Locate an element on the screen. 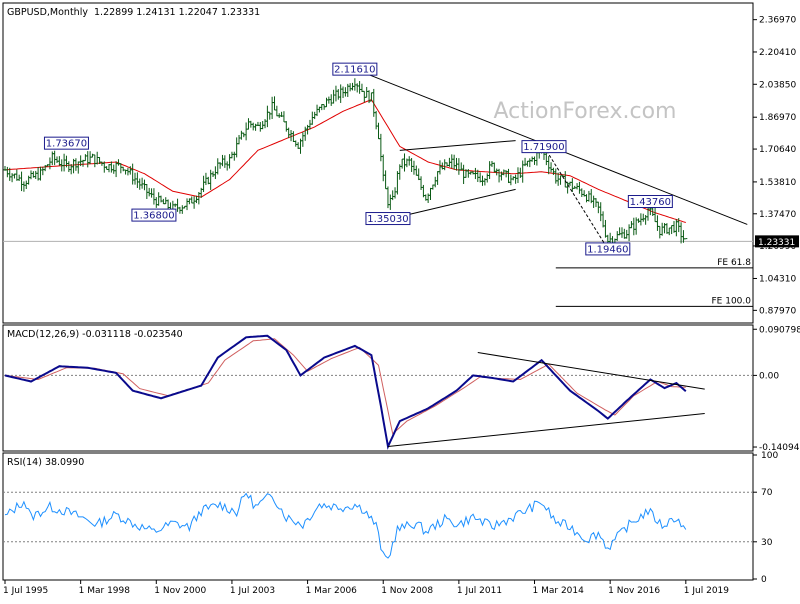 The image size is (800, 604). current-price-badge-text: 1.23331 is located at coordinates (776, 243).